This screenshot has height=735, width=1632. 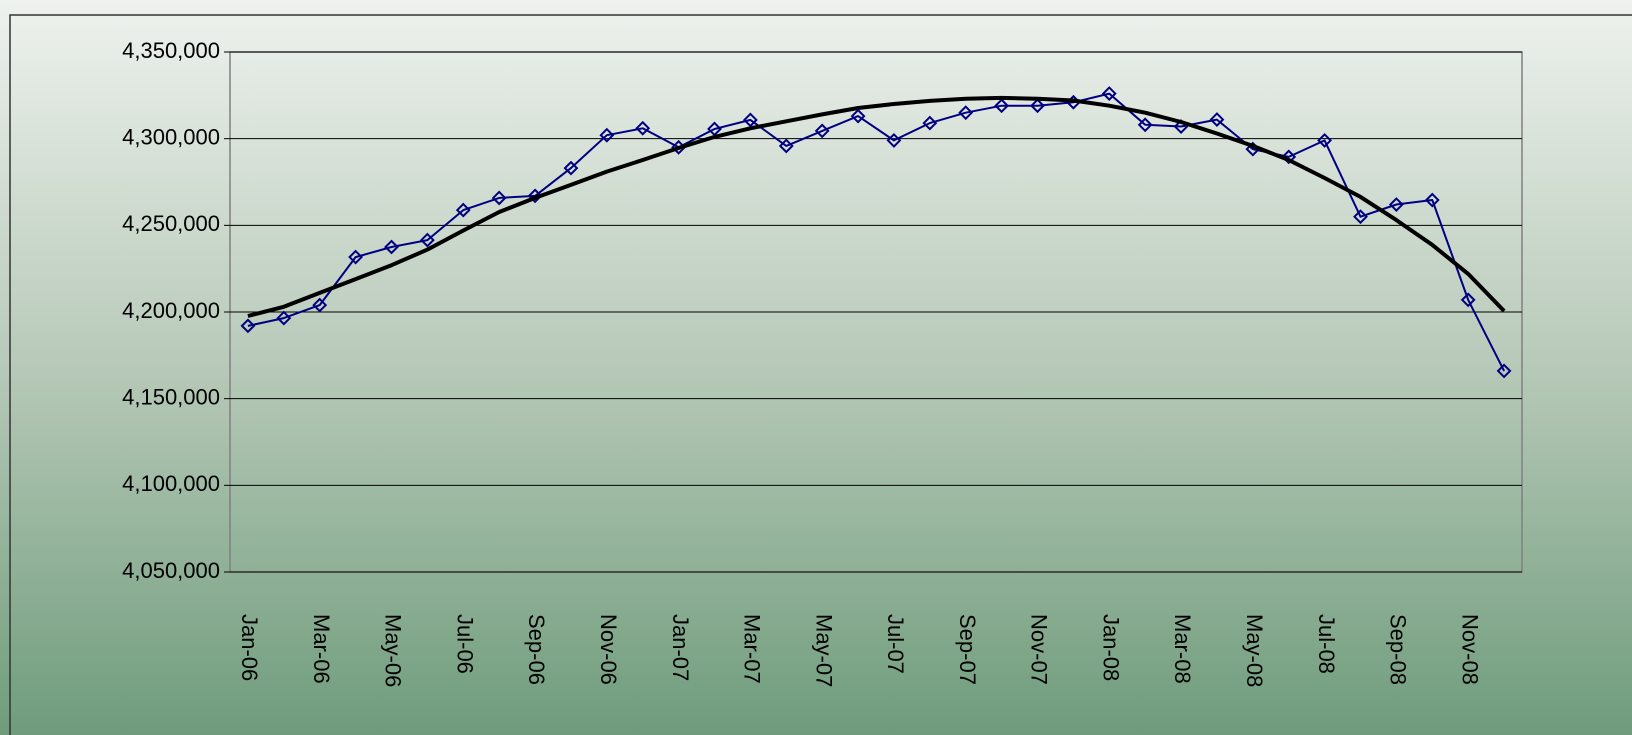 What do you see at coordinates (967, 649) in the screenshot?
I see `x-tick-label: Sep-07` at bounding box center [967, 649].